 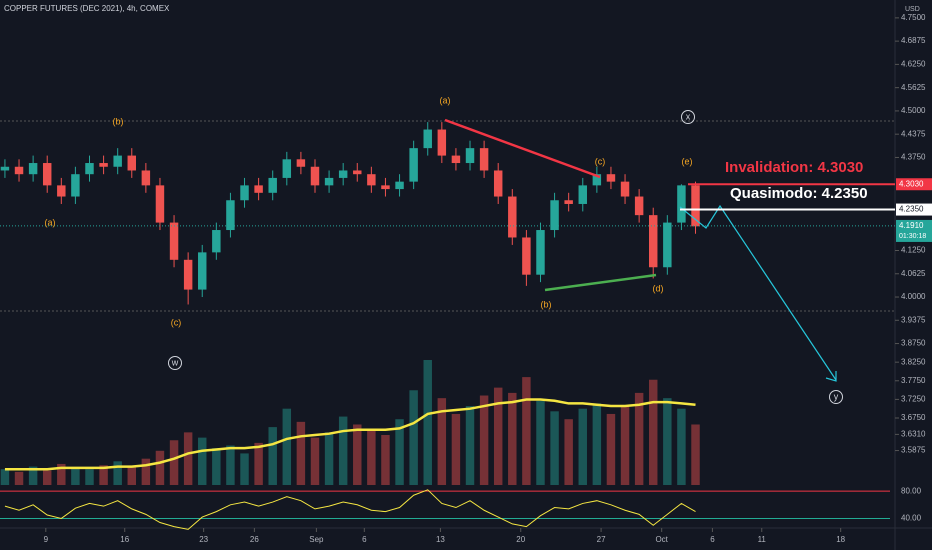 I want to click on x-tick-label: 11, so click(x=762, y=539).